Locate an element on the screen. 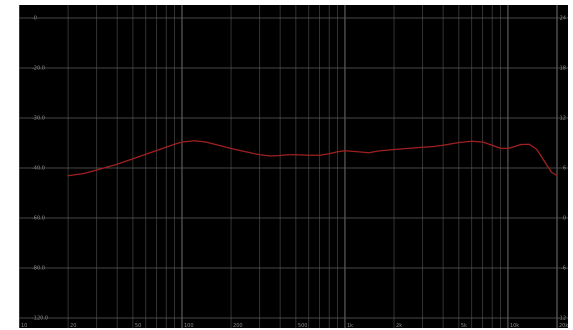 The image size is (573, 330). right-y-tick-label: -12 is located at coordinates (562, 319).